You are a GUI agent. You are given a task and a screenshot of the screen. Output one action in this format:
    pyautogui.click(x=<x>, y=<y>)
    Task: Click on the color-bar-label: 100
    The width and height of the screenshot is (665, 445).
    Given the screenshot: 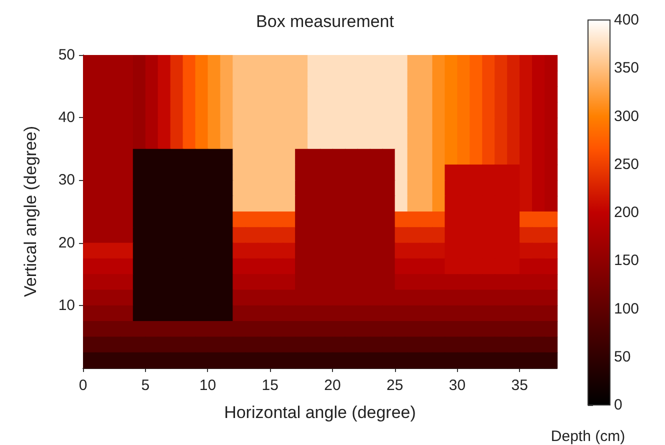 What is the action you would take?
    pyautogui.click(x=627, y=309)
    